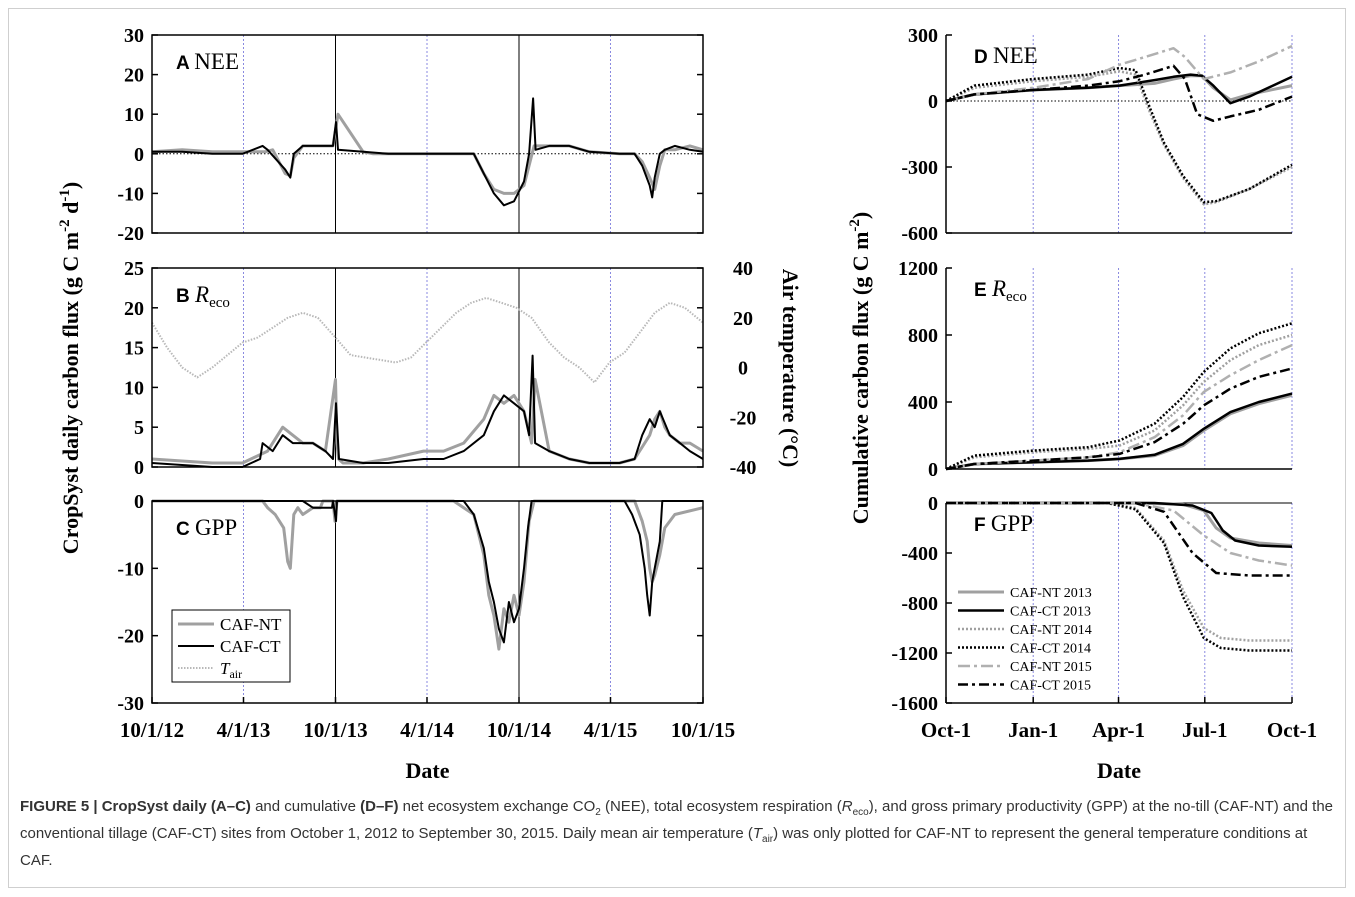 The height and width of the screenshot is (897, 1355). What do you see at coordinates (1015, 55) in the screenshot?
I see `panel-d-title-name: NEE` at bounding box center [1015, 55].